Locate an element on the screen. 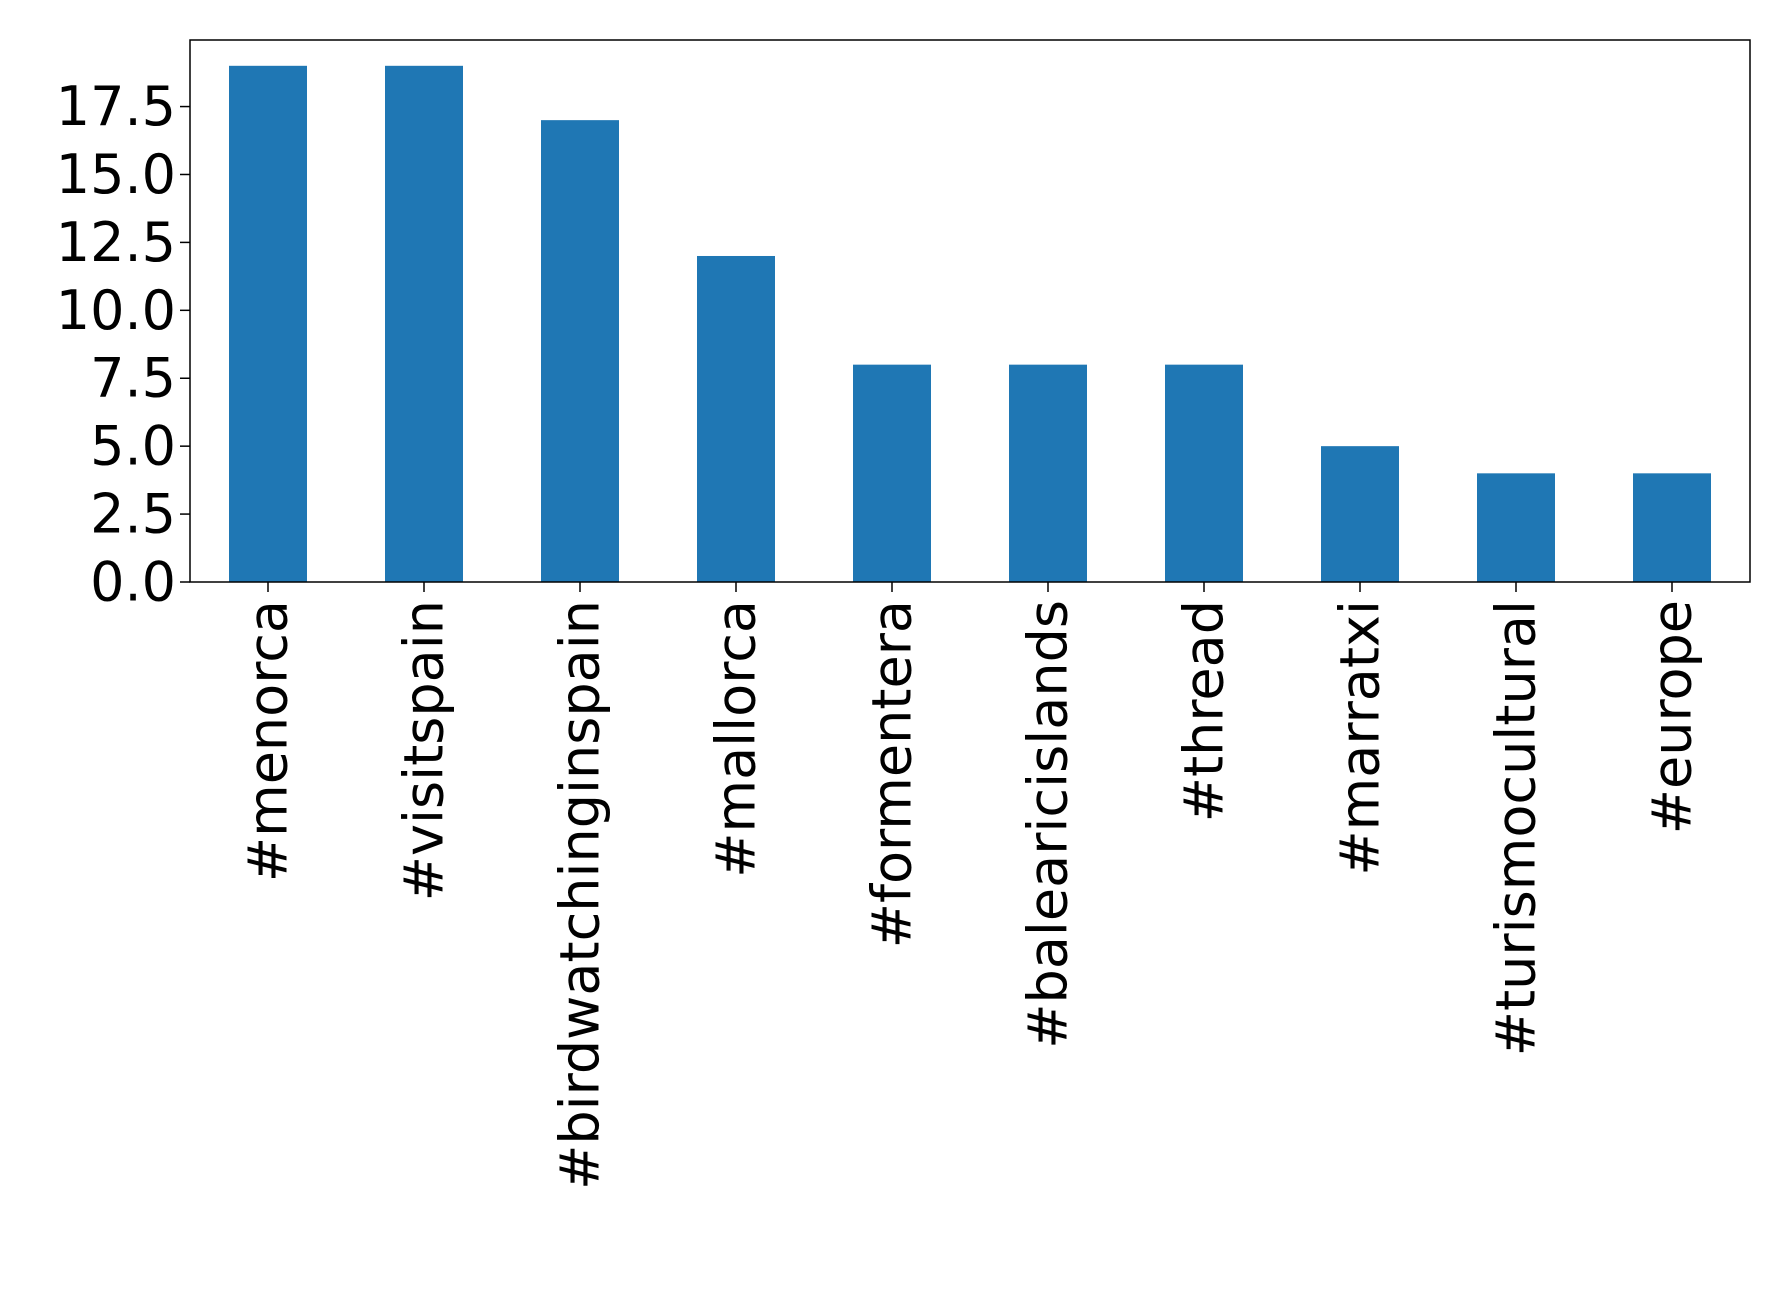 This screenshot has height=1310, width=1778. y-tick-label: 10.0 is located at coordinates (116, 310).